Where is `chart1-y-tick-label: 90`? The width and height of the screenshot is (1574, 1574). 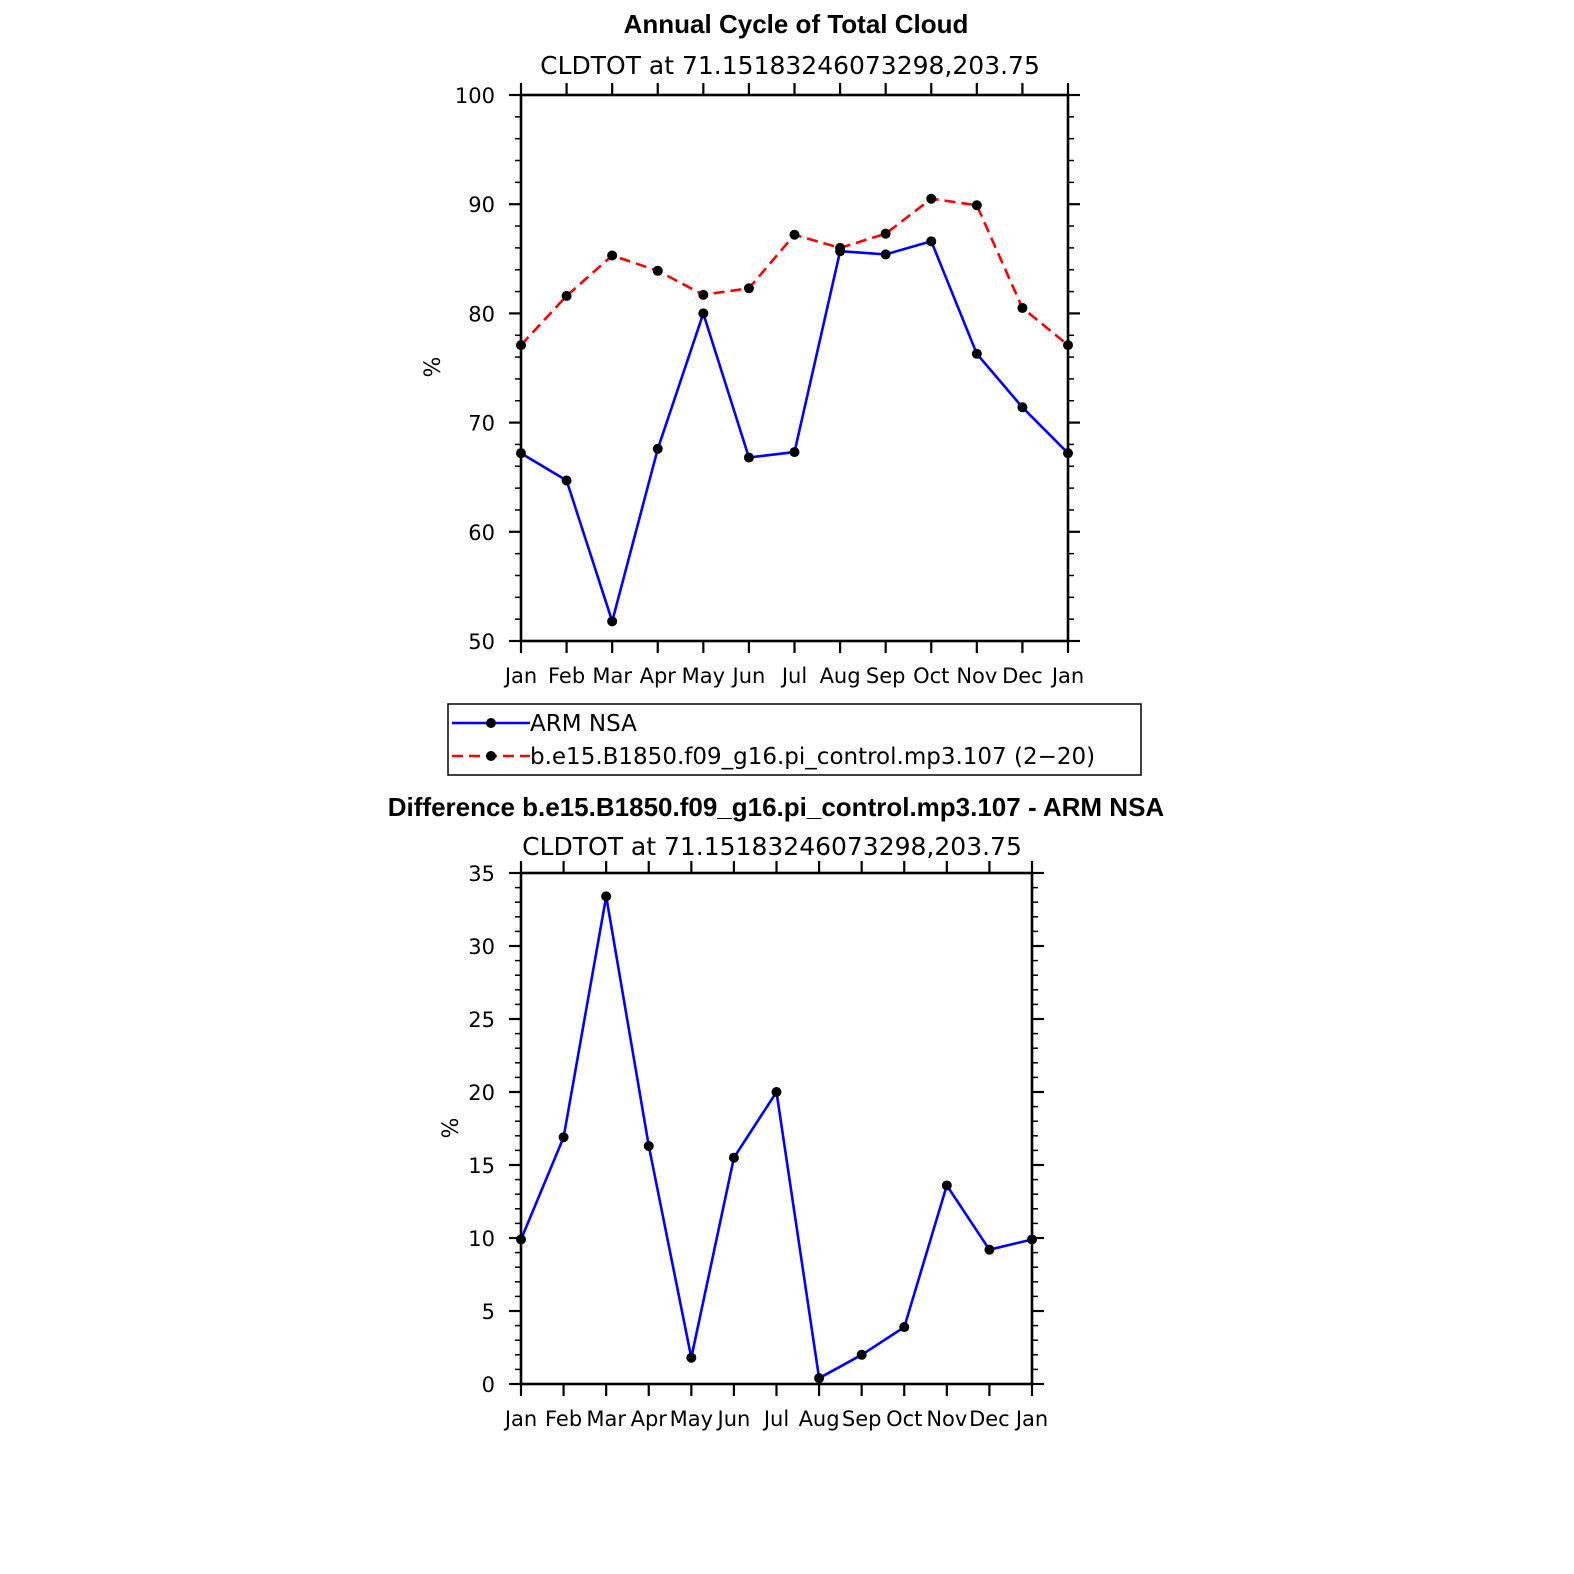 chart1-y-tick-label: 90 is located at coordinates (481, 205).